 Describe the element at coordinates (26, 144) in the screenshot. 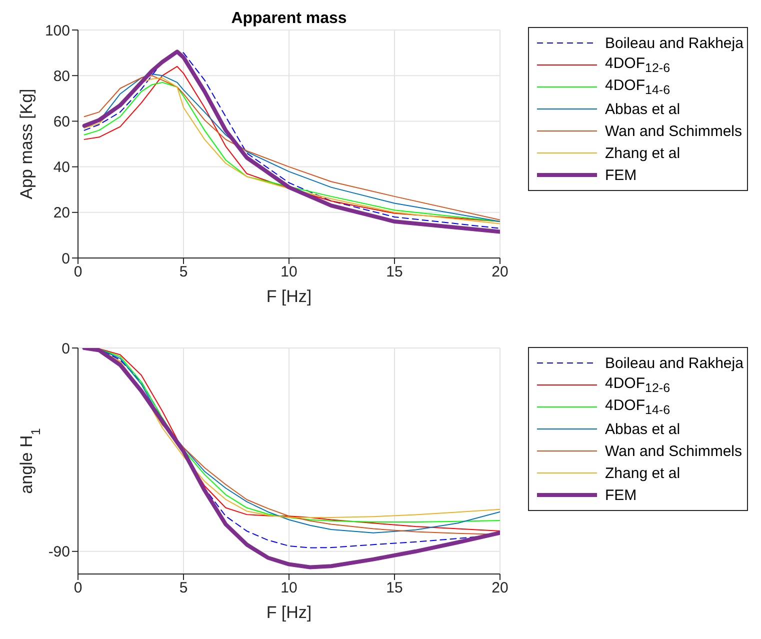

I see `y-axis-title: App mass [Kg]` at that location.